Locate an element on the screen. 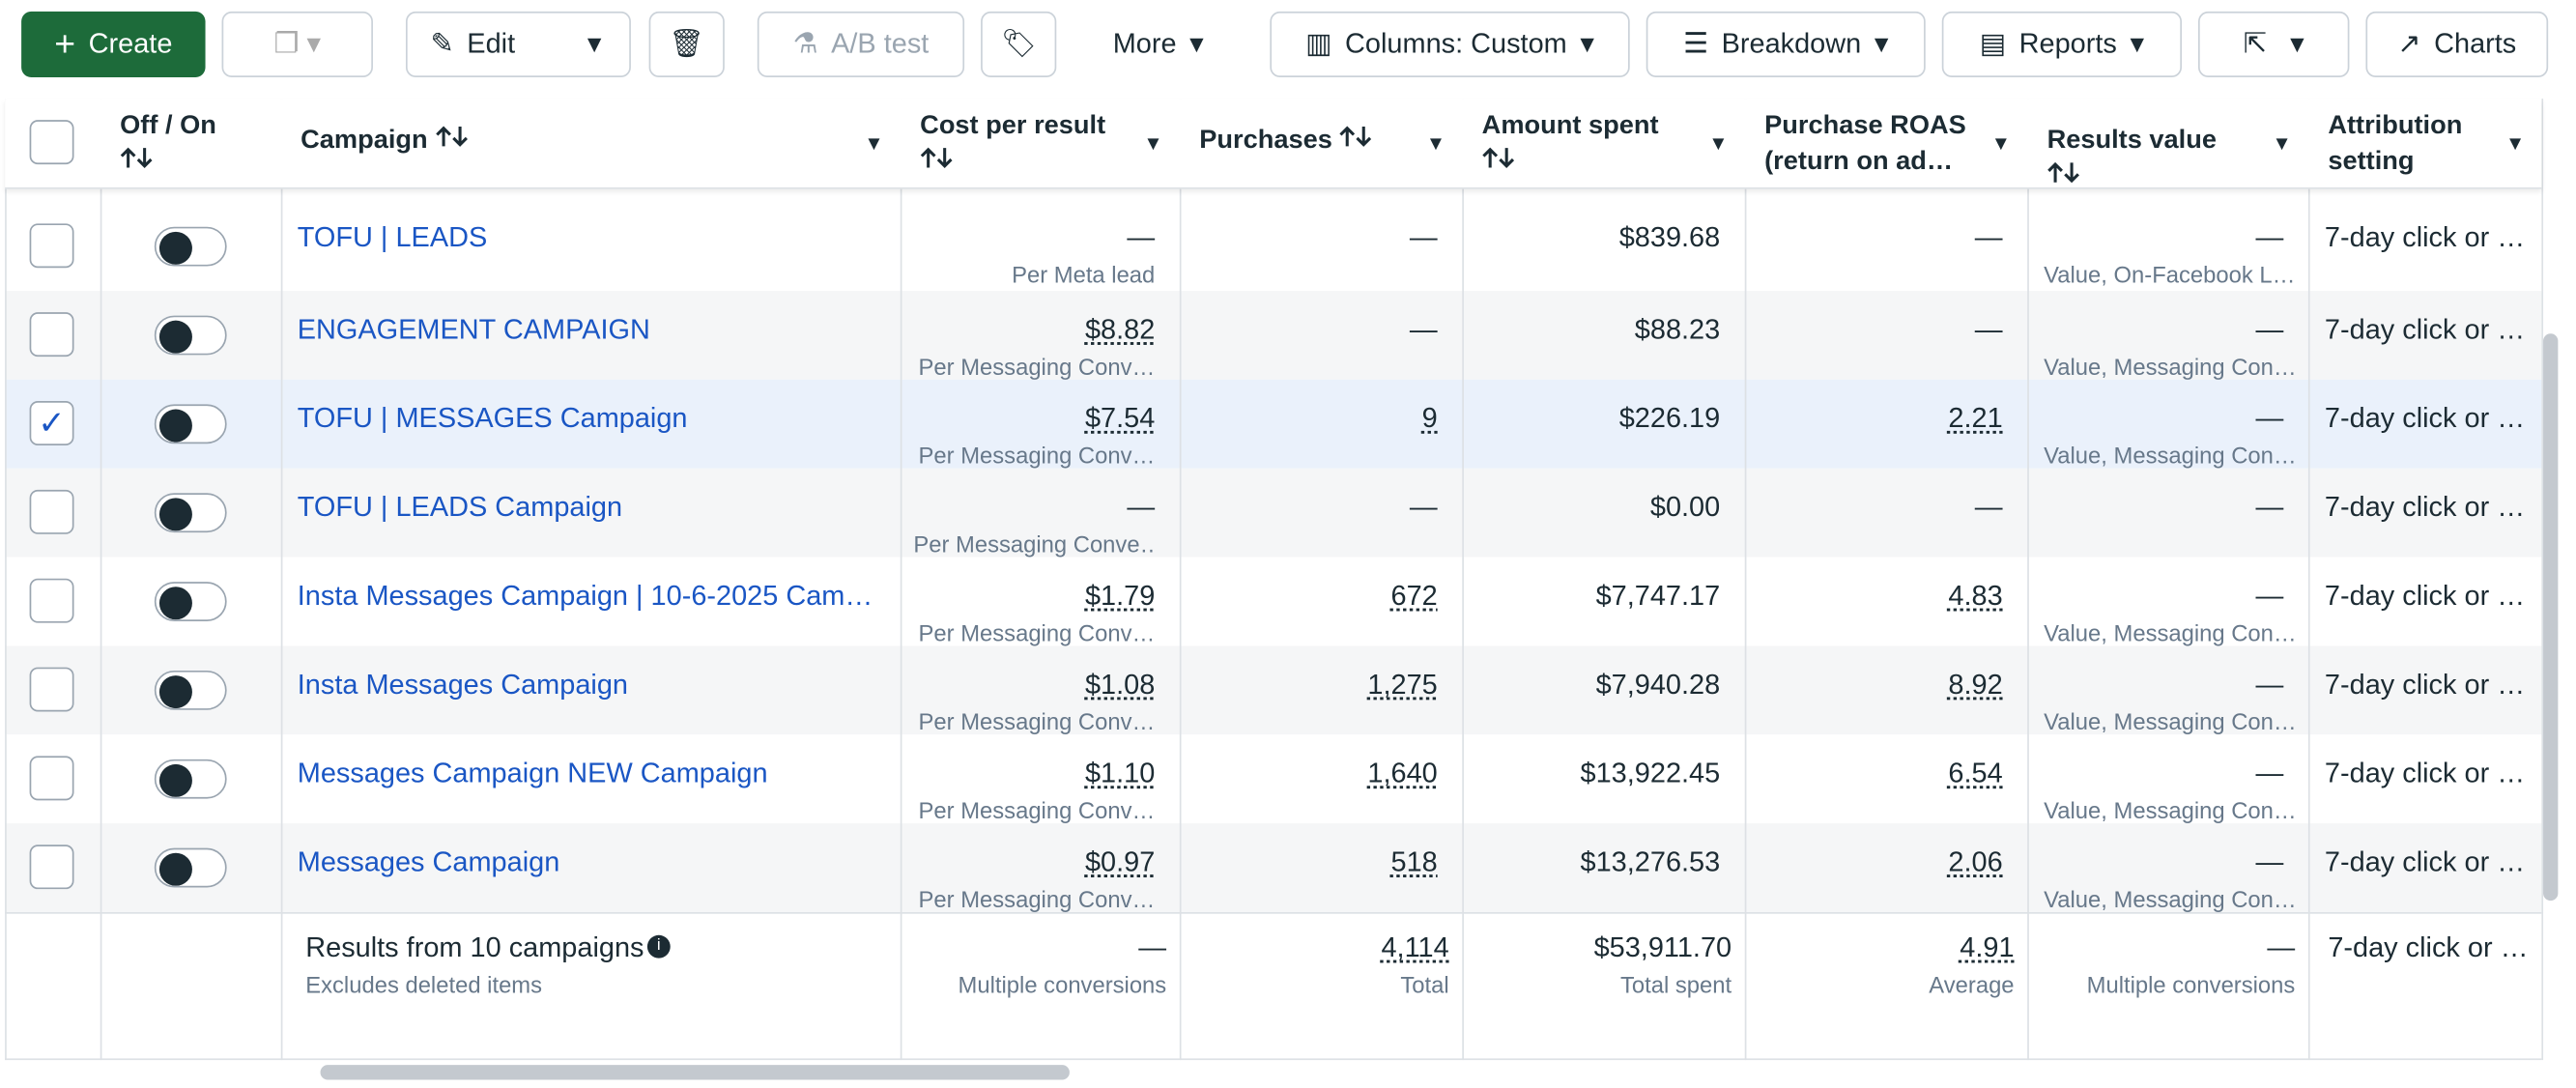 The height and width of the screenshot is (1088, 2576). column-header: Purchases is located at coordinates (1305, 141).